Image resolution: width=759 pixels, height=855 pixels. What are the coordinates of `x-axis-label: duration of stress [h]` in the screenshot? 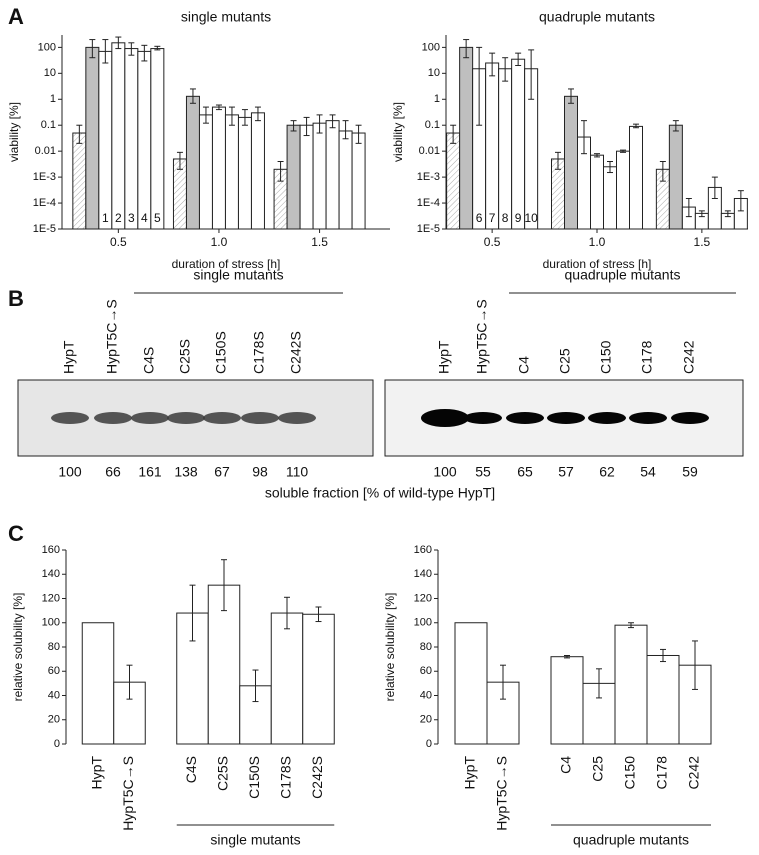 It's located at (226, 264).